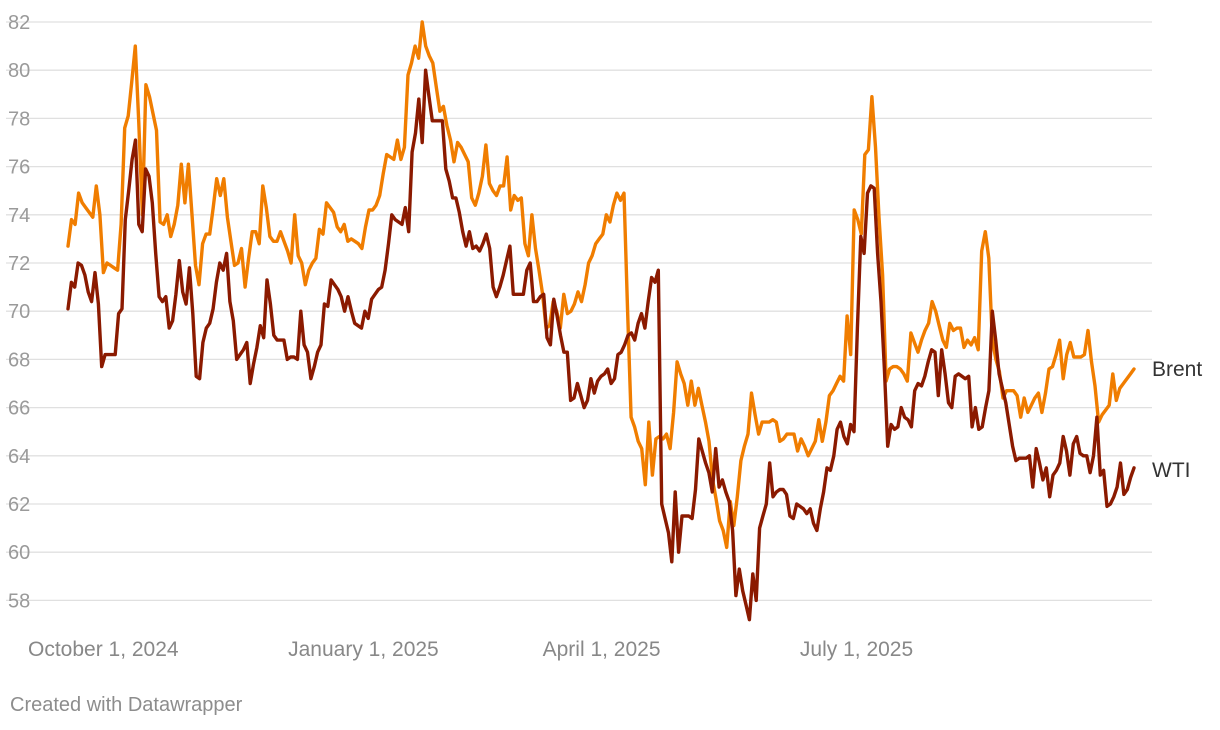 This screenshot has width=1220, height=730. What do you see at coordinates (363, 649) in the screenshot?
I see `x-tick-label: January 1, 2025` at bounding box center [363, 649].